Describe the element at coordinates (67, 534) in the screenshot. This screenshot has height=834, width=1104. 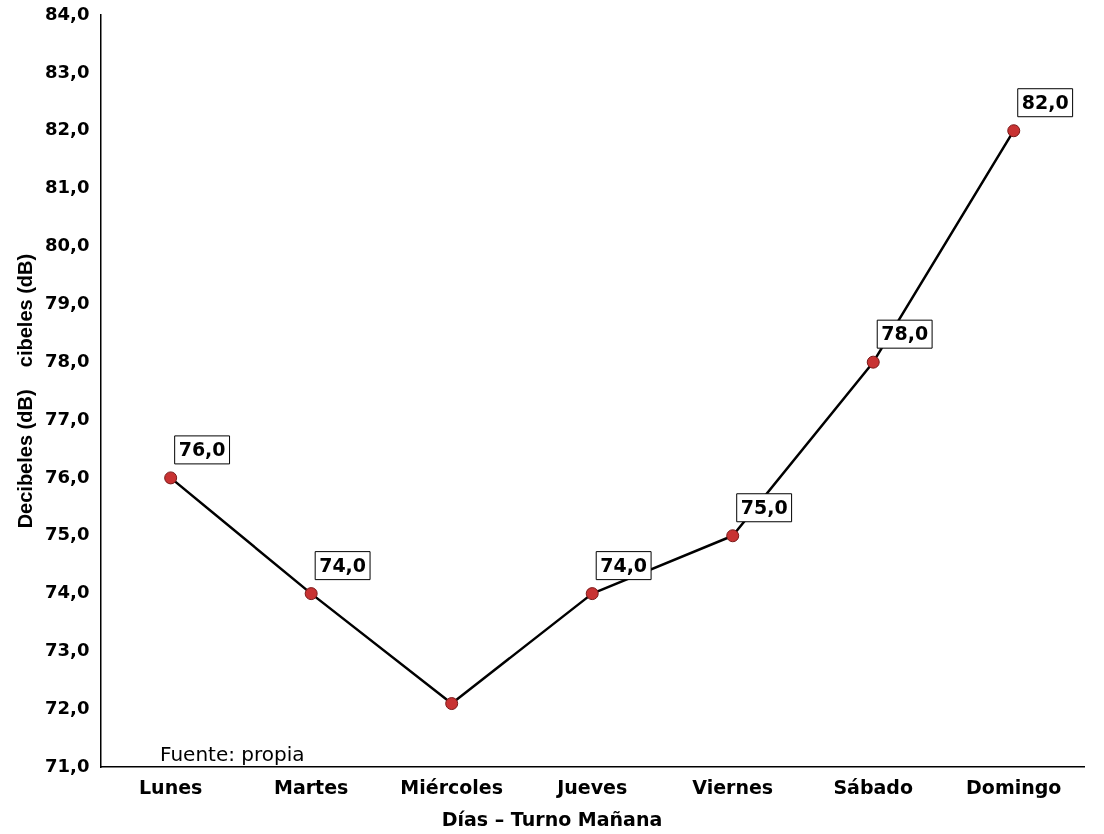
I see `y-tick-label: 75,0` at that location.